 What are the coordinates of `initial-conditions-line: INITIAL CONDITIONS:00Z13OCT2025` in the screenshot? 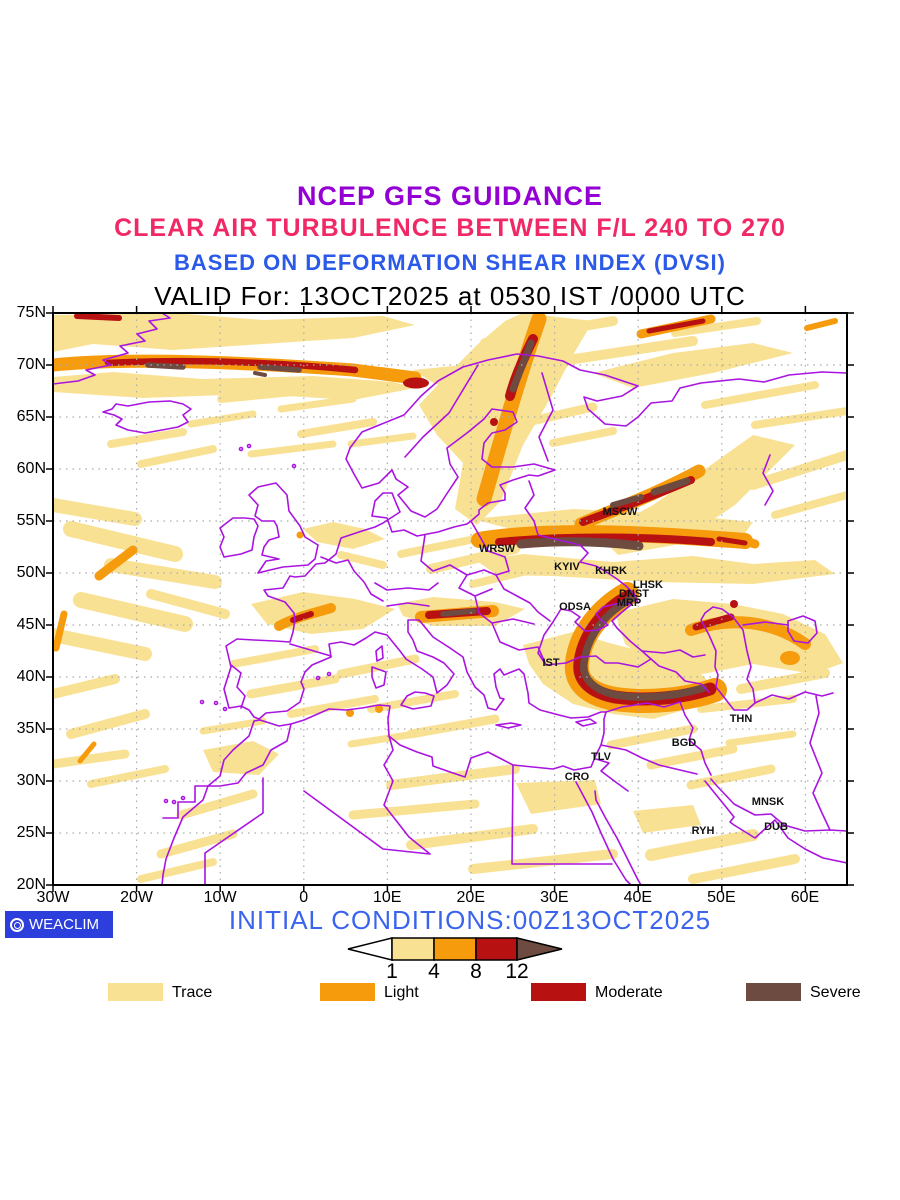 It's located at (470, 920).